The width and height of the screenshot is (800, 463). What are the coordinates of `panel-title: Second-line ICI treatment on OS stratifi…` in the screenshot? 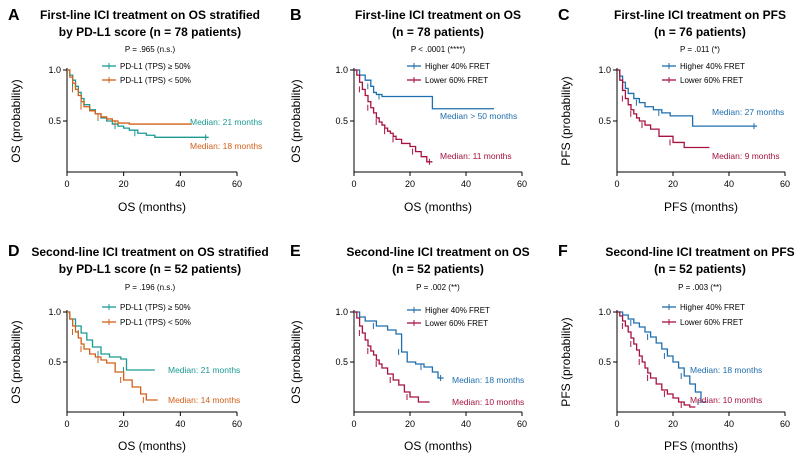 It's located at (149, 252).